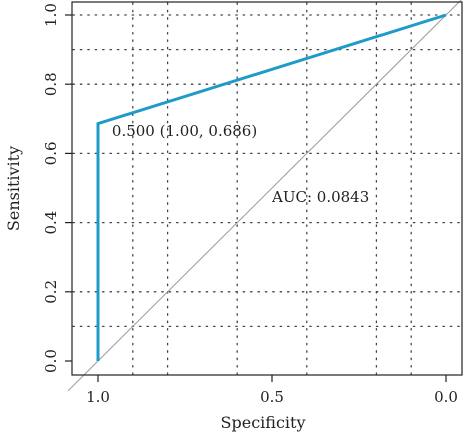  Describe the element at coordinates (51, 223) in the screenshot. I see `y-tick-label: 0.4` at that location.